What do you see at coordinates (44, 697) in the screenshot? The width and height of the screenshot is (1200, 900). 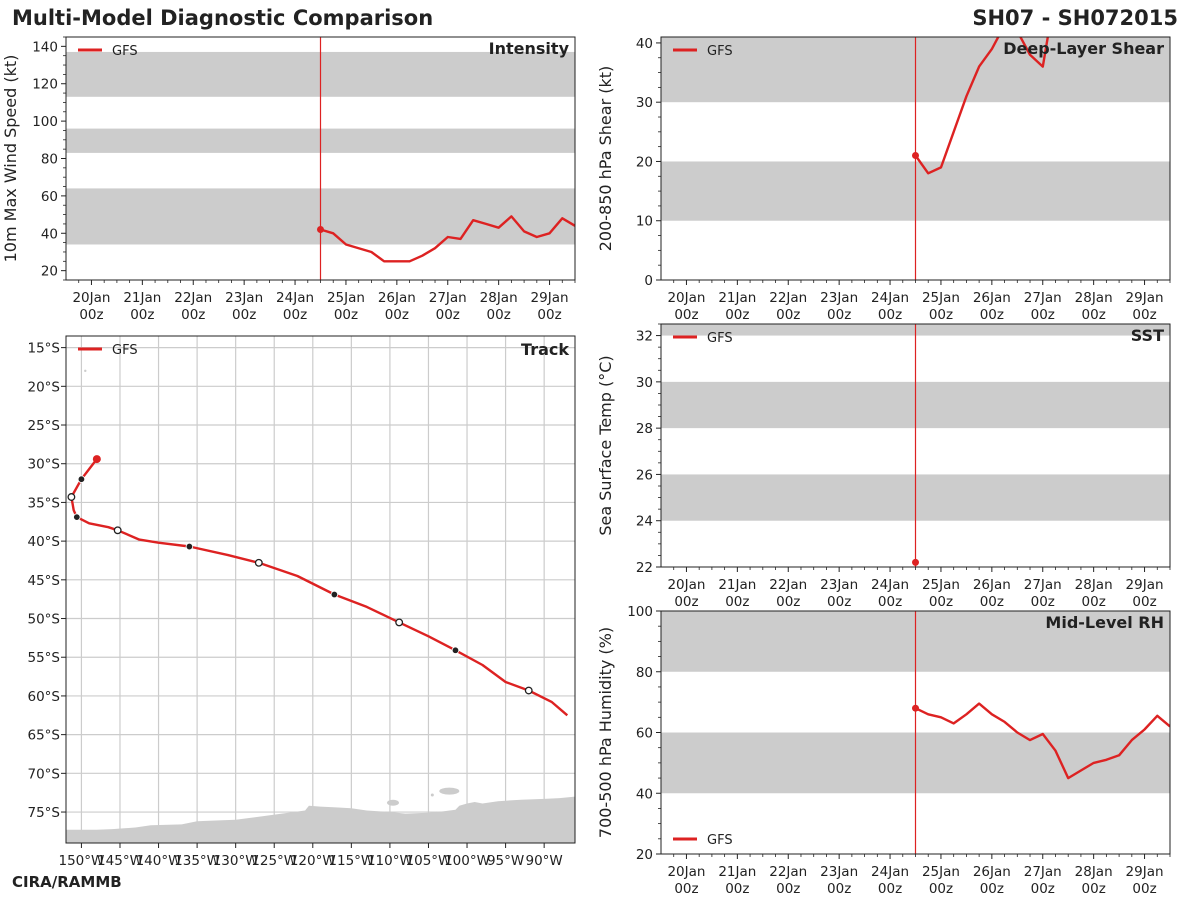 I see `lat-tick-label: 60°S` at bounding box center [44, 697].